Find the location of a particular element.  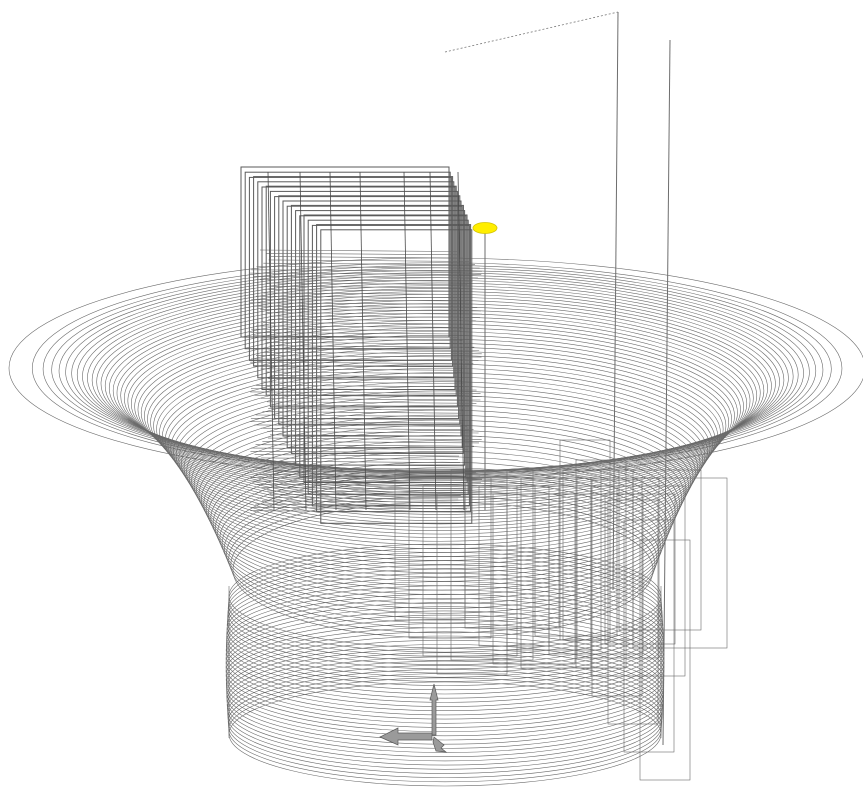

axis-x-arrow is located at coordinates (406, 736).